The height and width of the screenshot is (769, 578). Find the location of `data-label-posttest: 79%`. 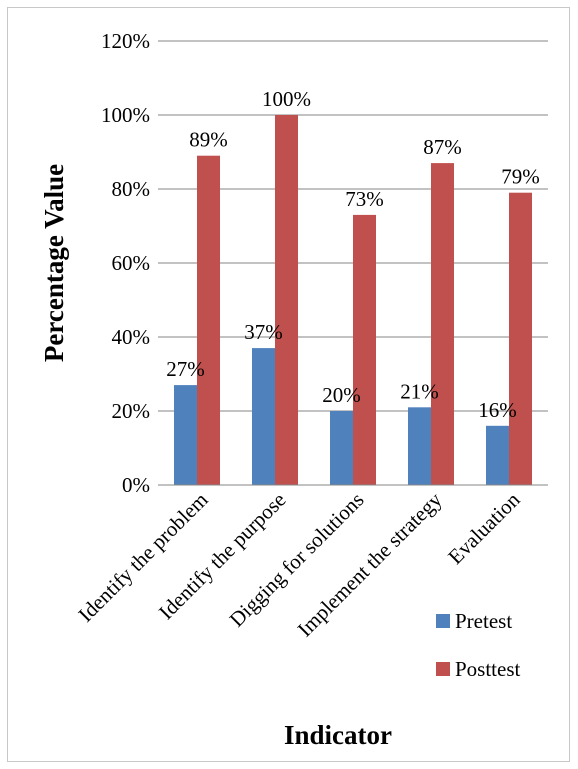

data-label-posttest: 79% is located at coordinates (520, 177).